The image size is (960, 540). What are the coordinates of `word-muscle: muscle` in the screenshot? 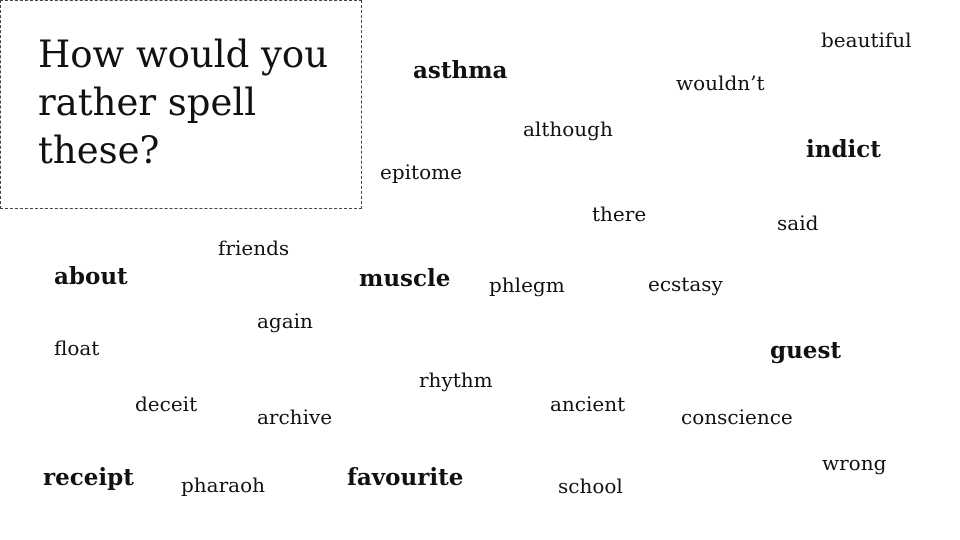 It's located at (405, 278).